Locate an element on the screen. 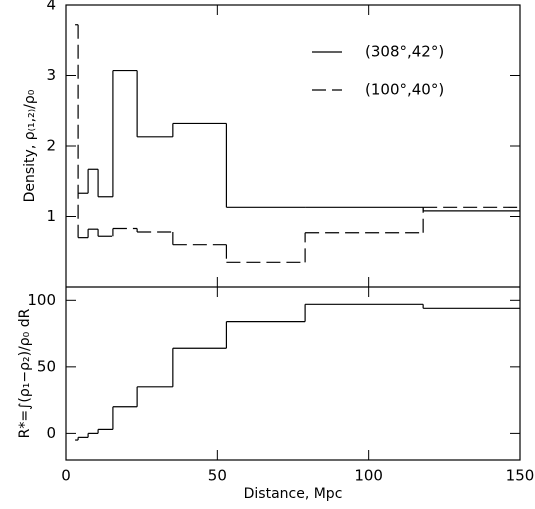 The height and width of the screenshot is (509, 535). y-axis-label: R*=∫(ρ₁−ρ₂)/ρ₀ dR is located at coordinates (25, 373).